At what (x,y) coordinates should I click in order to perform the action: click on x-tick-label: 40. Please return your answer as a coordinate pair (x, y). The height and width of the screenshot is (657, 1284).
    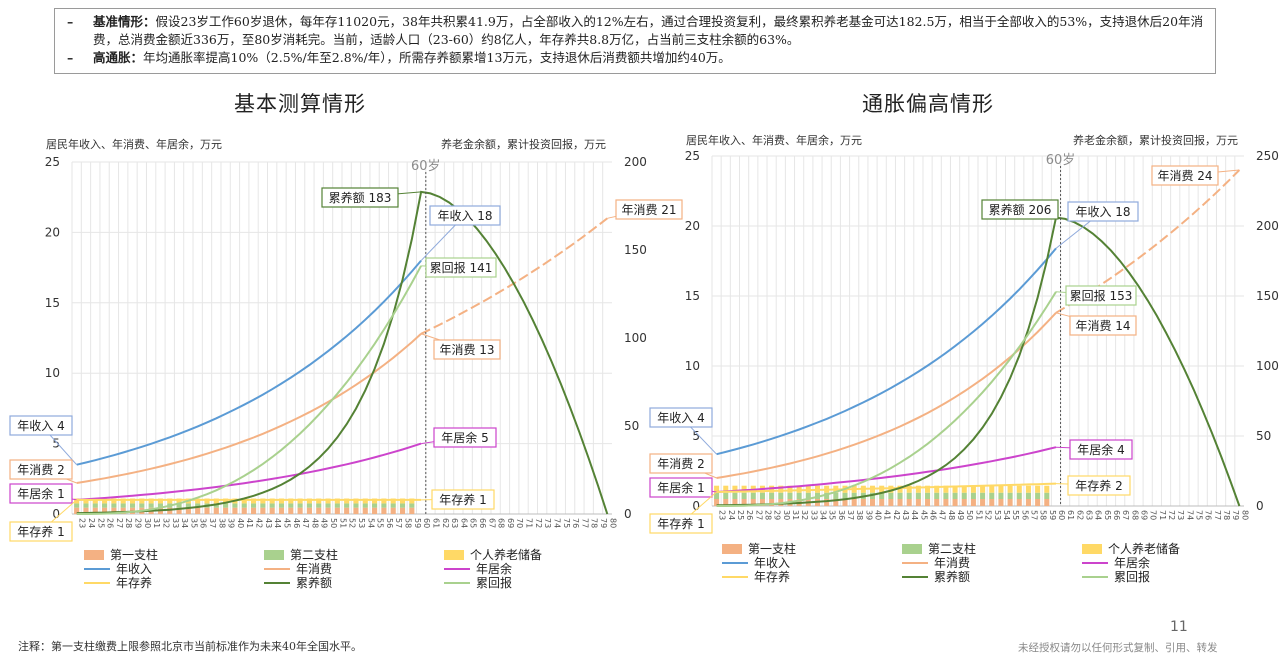
    Looking at the image, I should click on (240, 523).